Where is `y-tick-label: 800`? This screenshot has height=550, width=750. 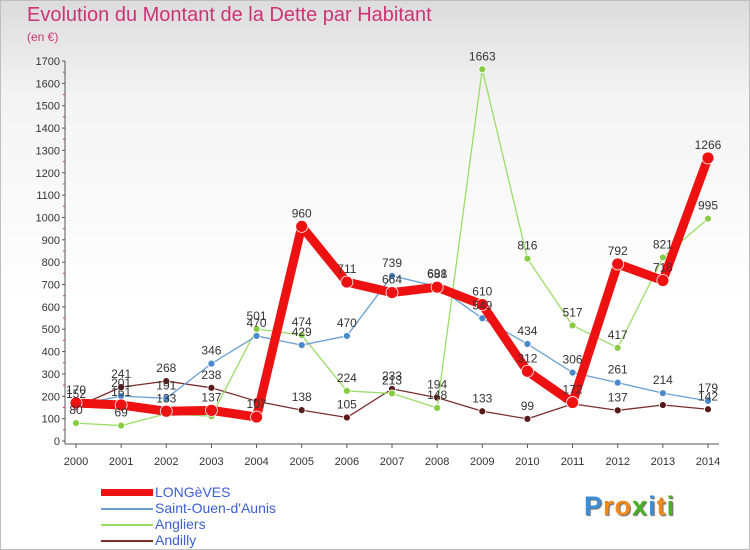
y-tick-label: 800 is located at coordinates (51, 263).